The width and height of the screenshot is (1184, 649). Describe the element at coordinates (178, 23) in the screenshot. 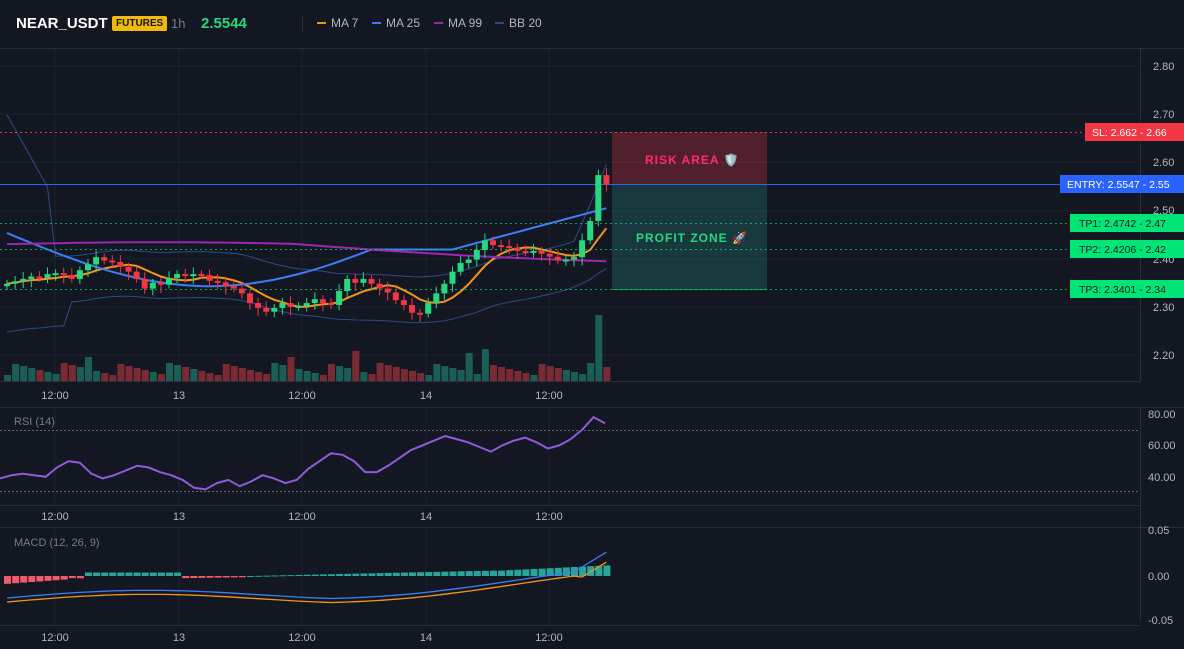

I see `timeframe-label: 1h` at that location.